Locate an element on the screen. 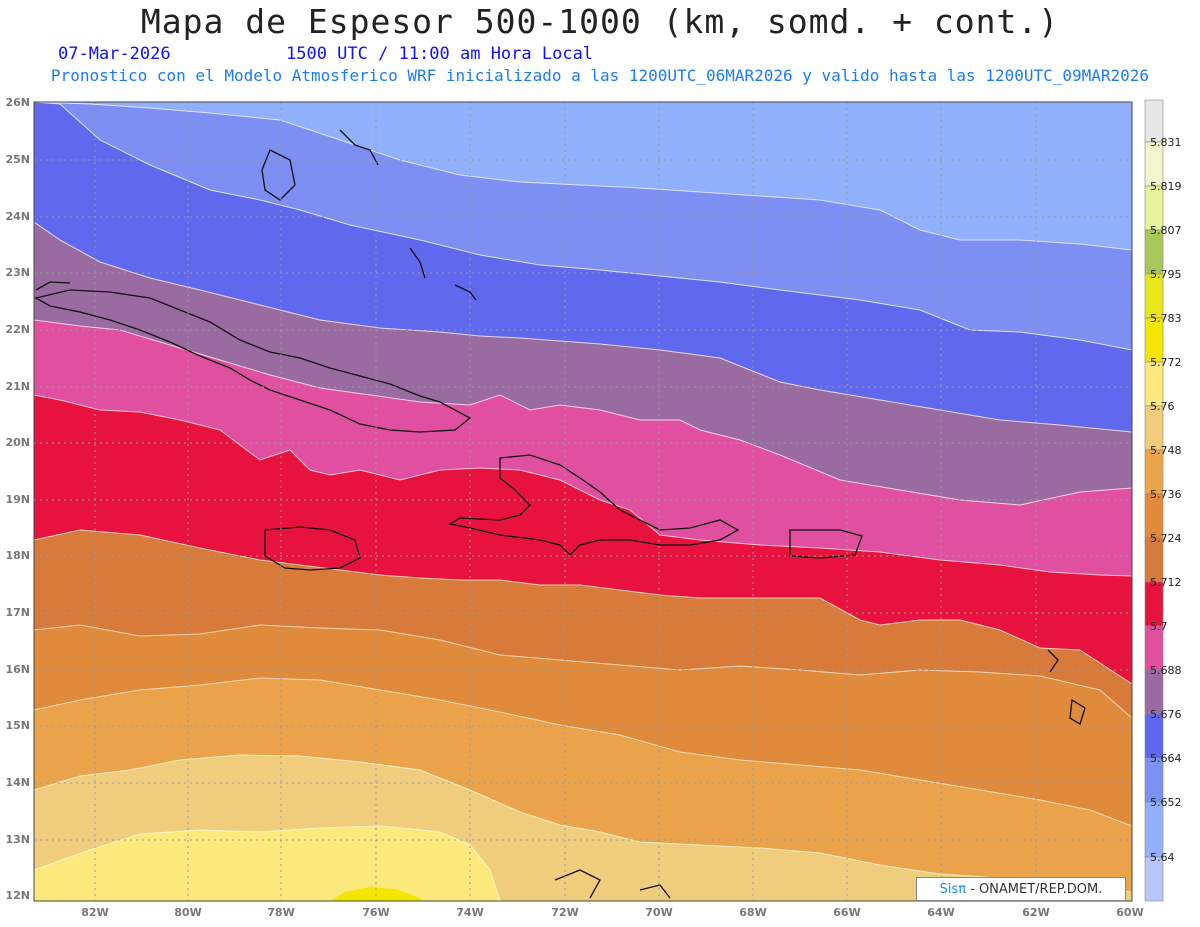  colorbar-label: 5.688 is located at coordinates (1166, 670).